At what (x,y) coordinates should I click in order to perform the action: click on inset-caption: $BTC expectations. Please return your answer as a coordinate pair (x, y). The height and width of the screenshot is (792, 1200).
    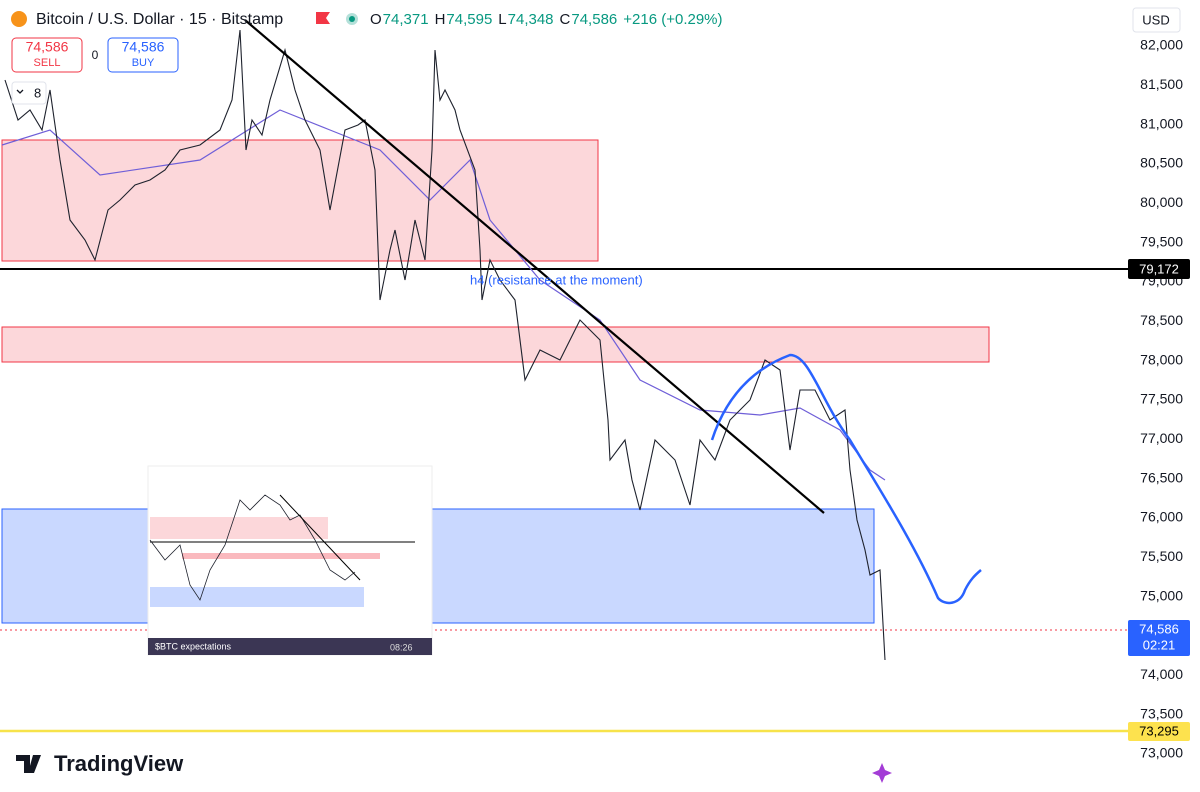
    Looking at the image, I should click on (193, 646).